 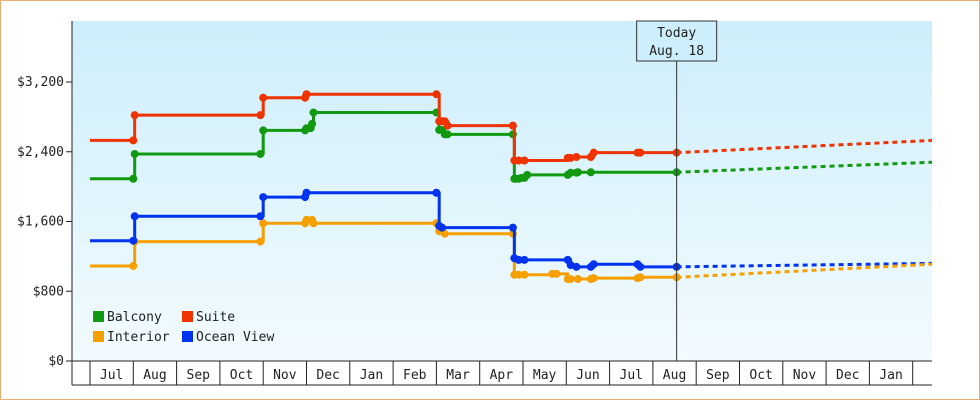 I want to click on x-tick-label: Apr, so click(x=502, y=375).